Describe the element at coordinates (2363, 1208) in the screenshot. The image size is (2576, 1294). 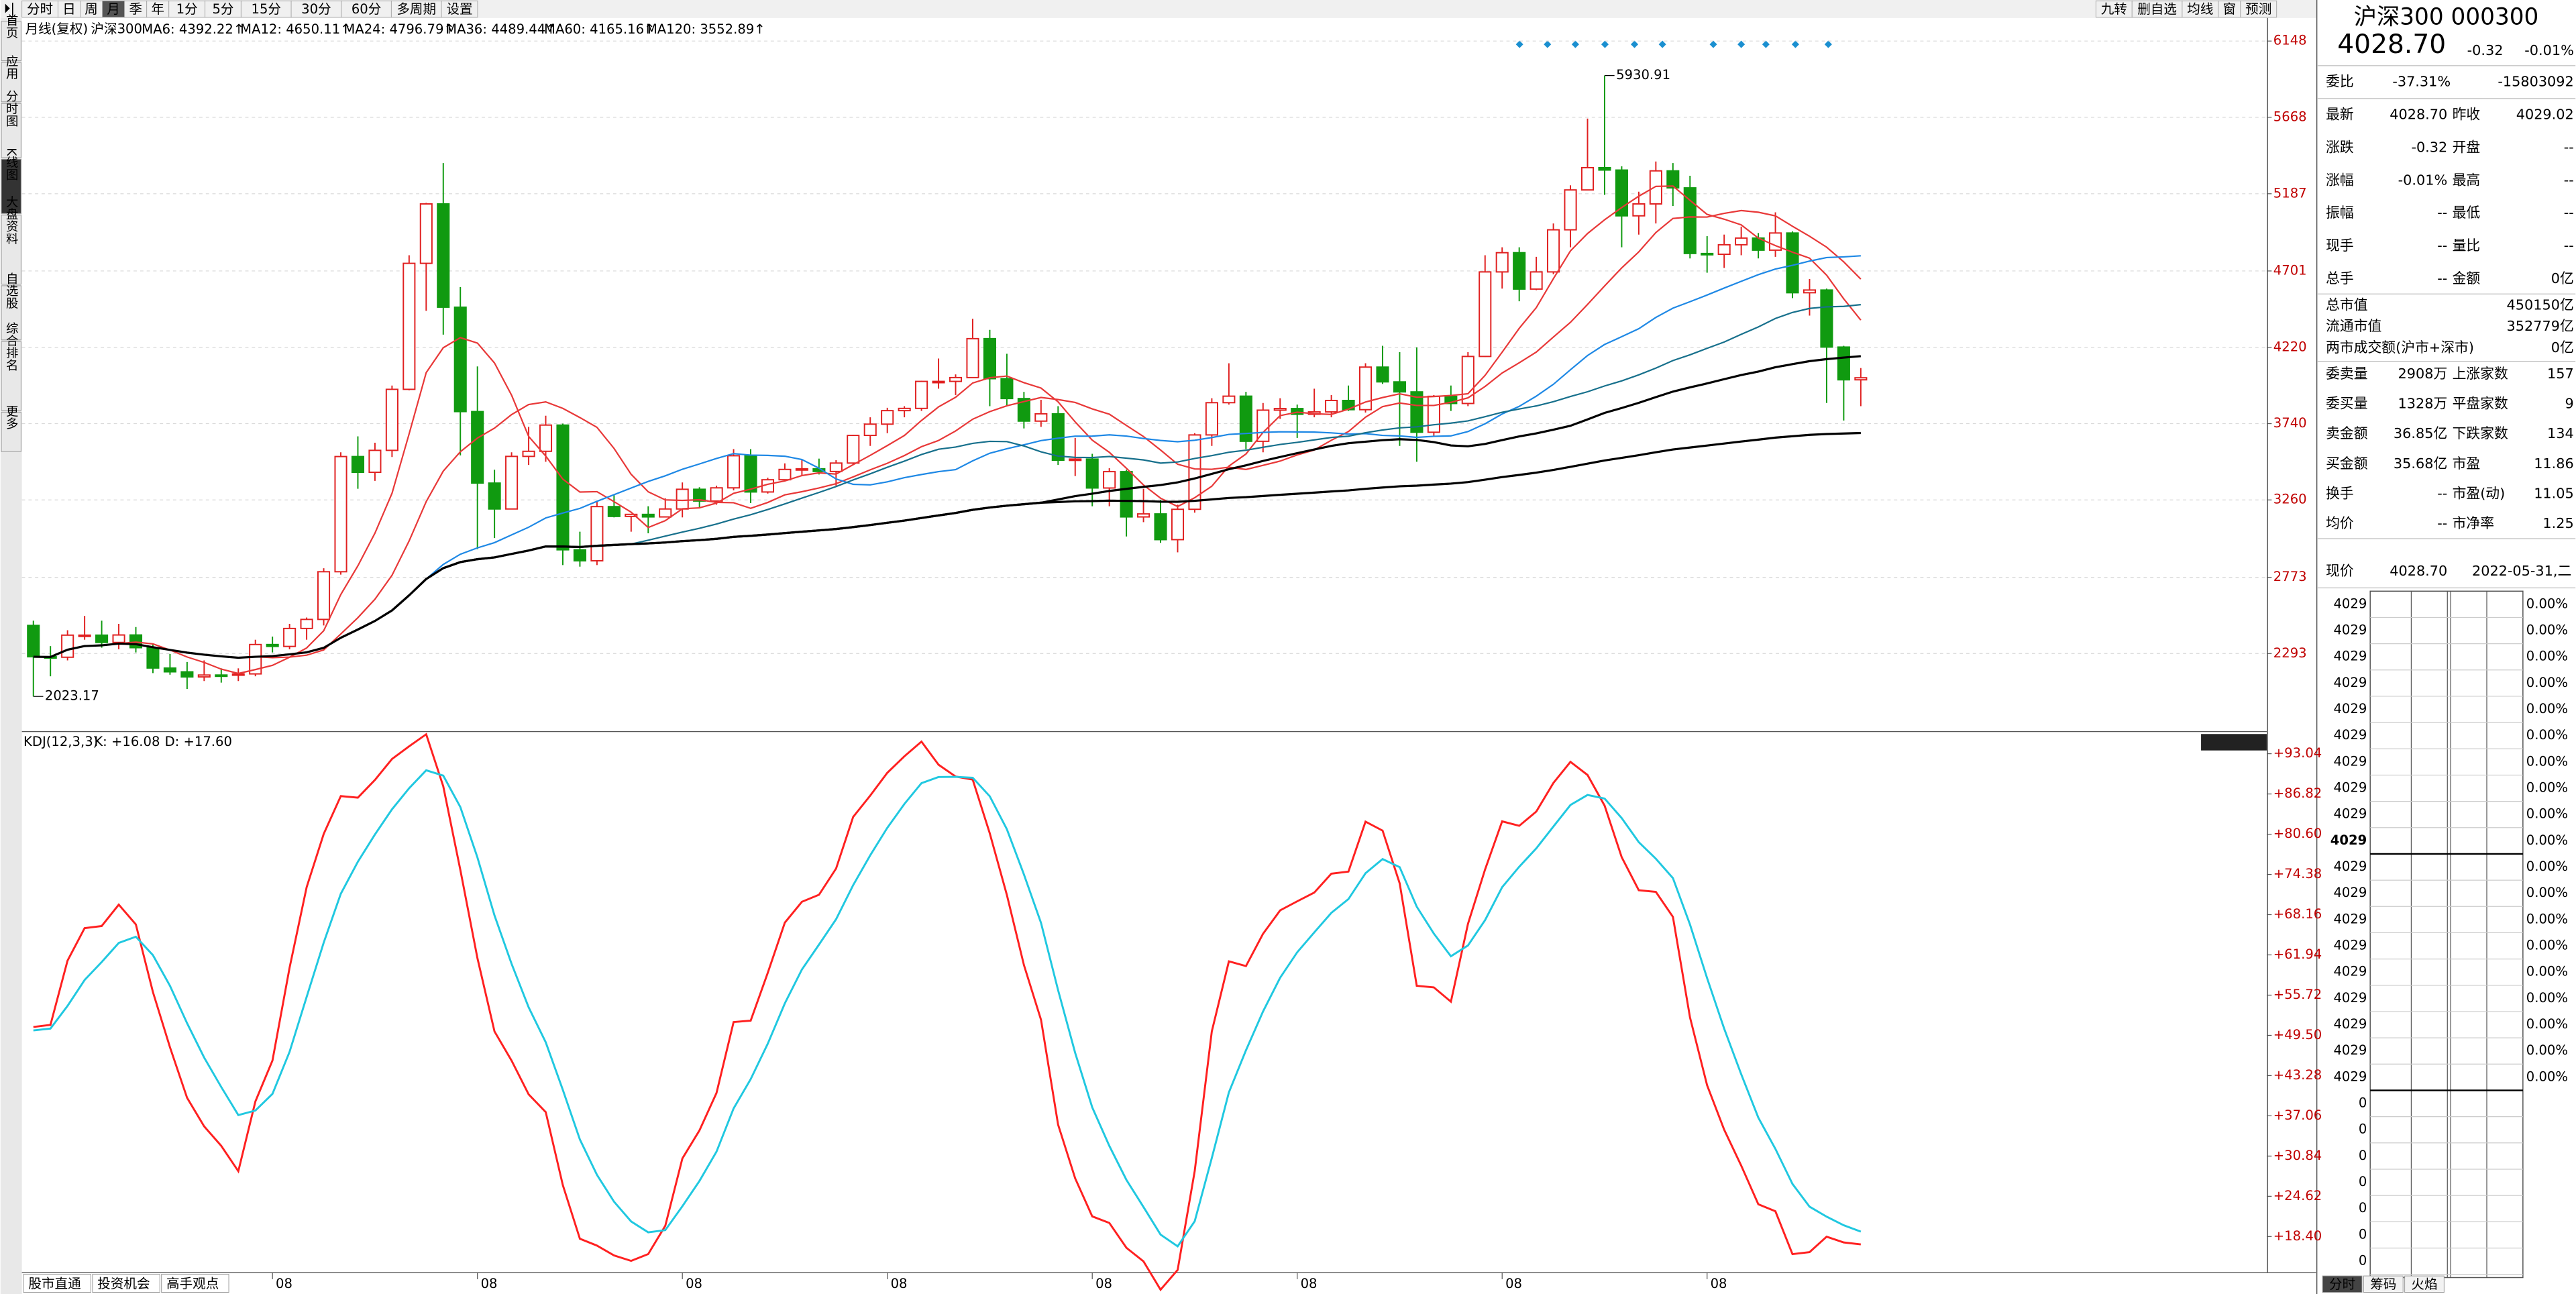
I see `book-price: 0` at that location.